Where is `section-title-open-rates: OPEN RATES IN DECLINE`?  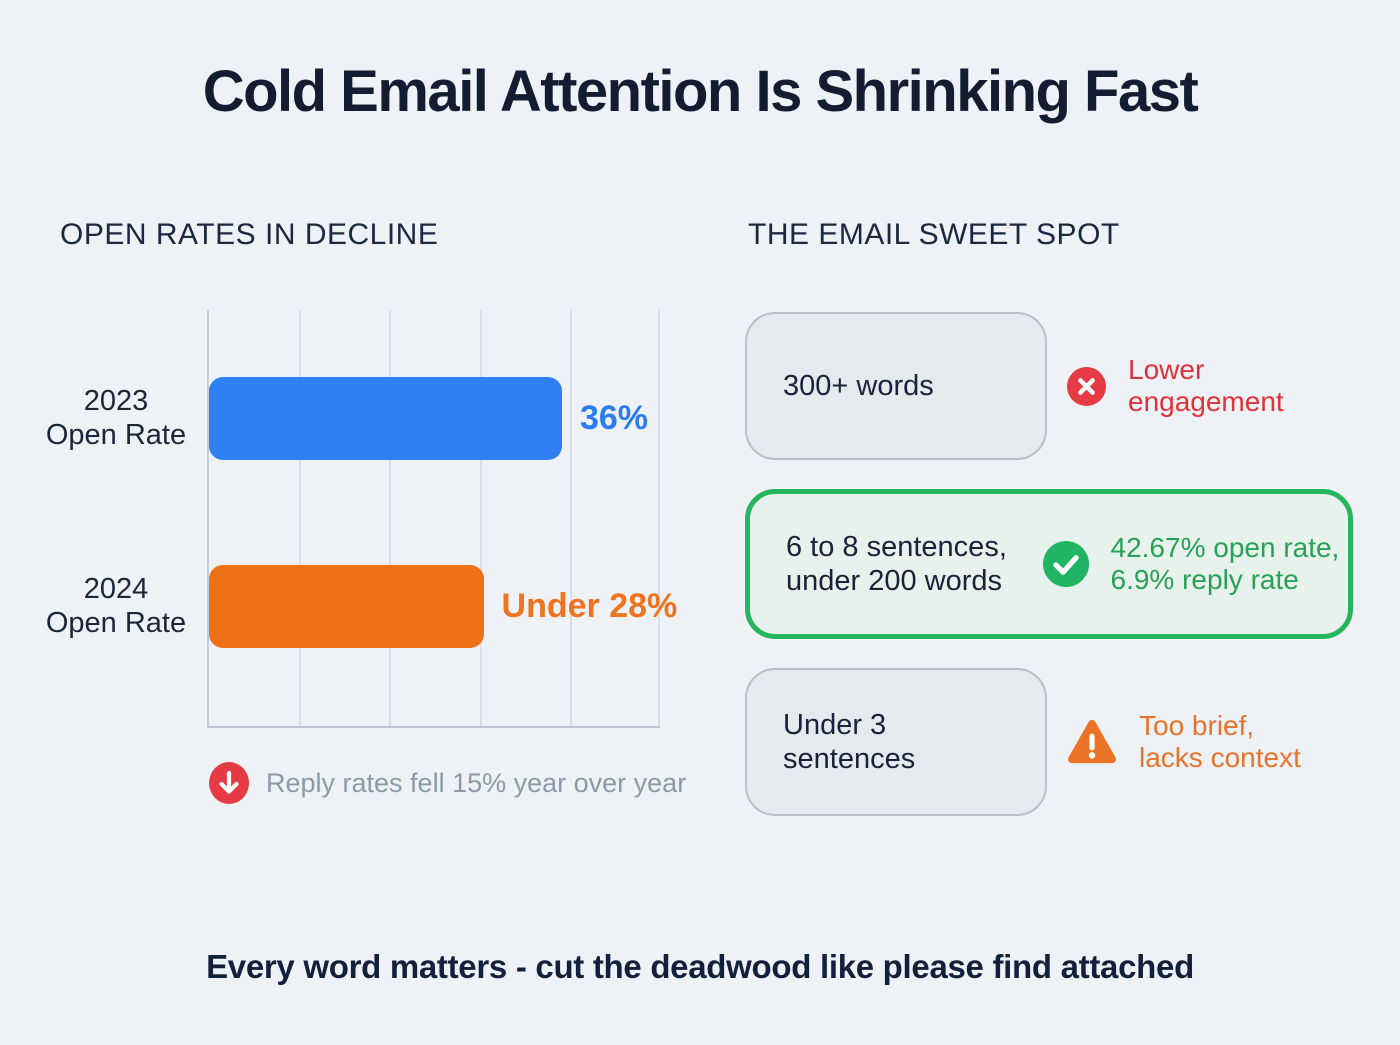
section-title-open-rates: OPEN RATES IN DECLINE is located at coordinates (249, 234).